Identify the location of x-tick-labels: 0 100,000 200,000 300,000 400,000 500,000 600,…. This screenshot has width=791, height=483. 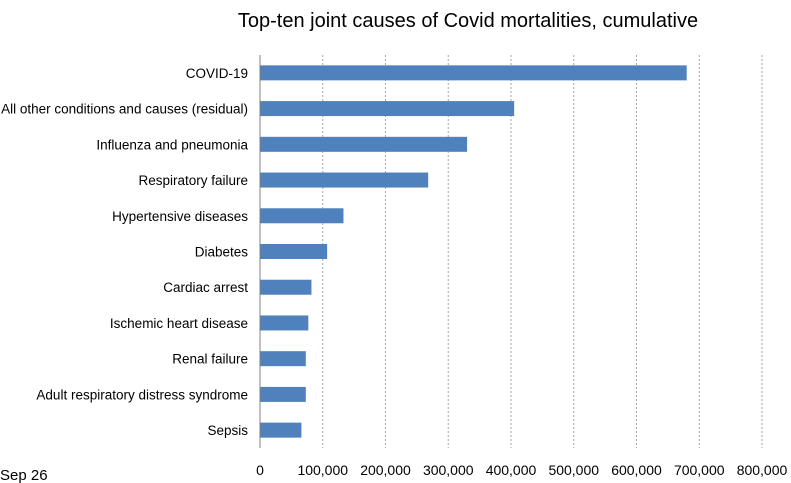
(521, 470).